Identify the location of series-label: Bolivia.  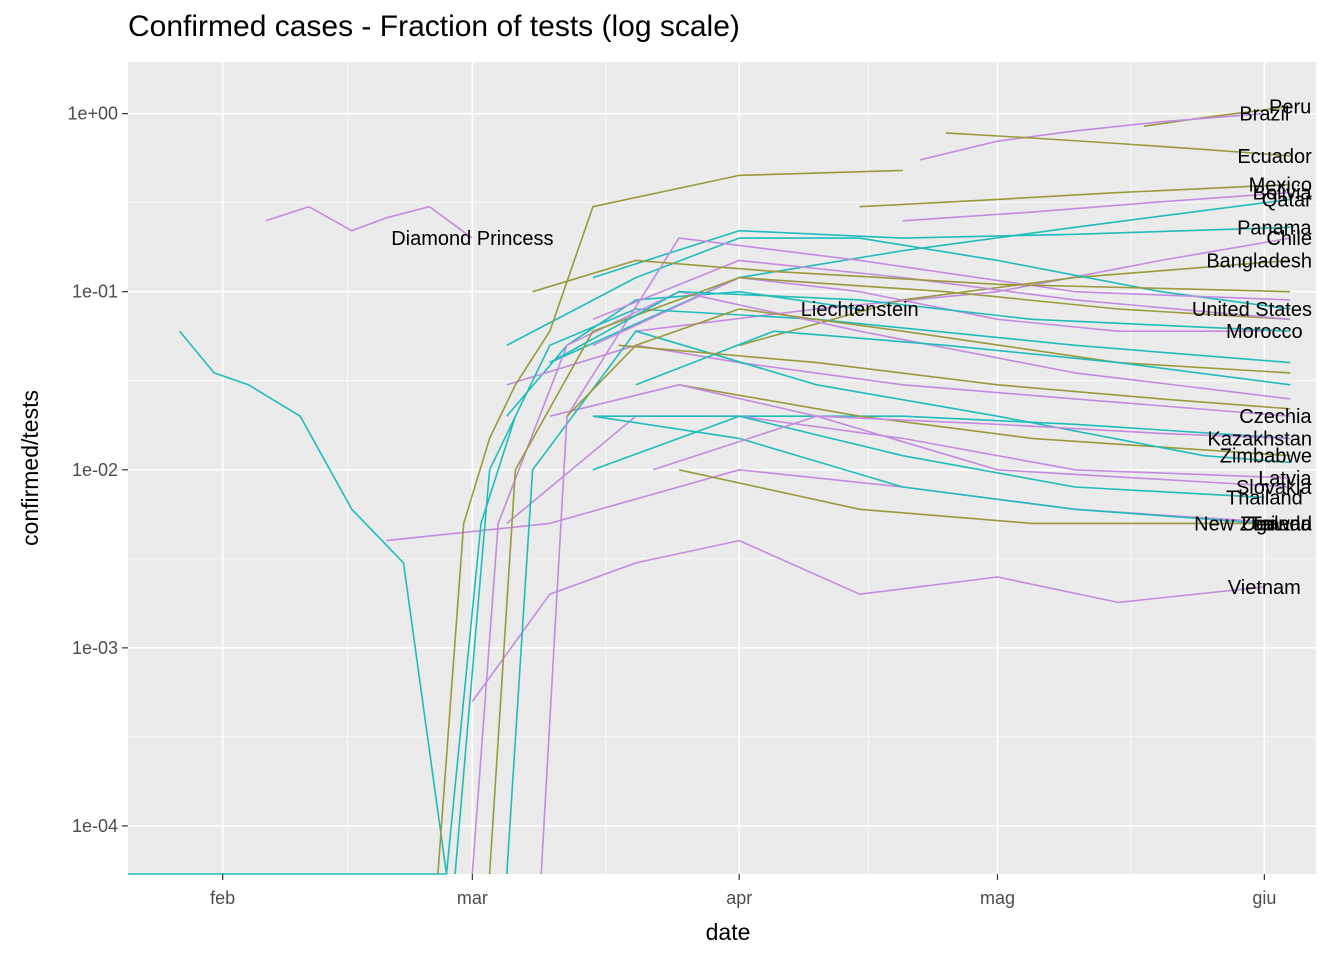
(1283, 194).